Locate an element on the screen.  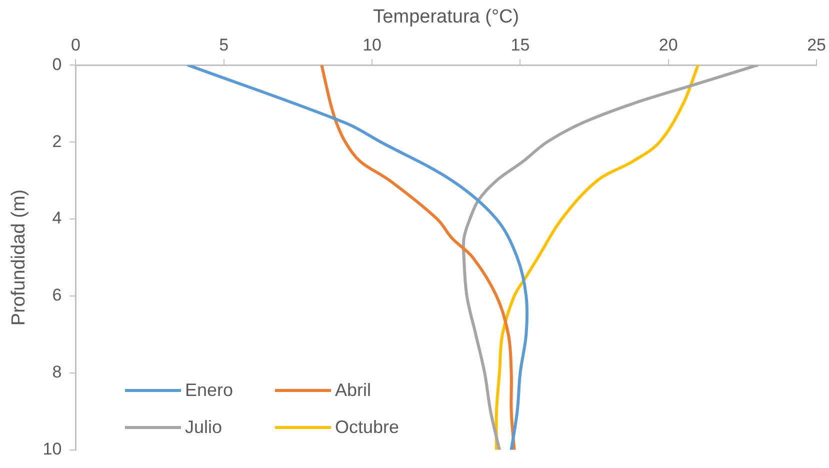
legend-label: Enero is located at coordinates (209, 390).